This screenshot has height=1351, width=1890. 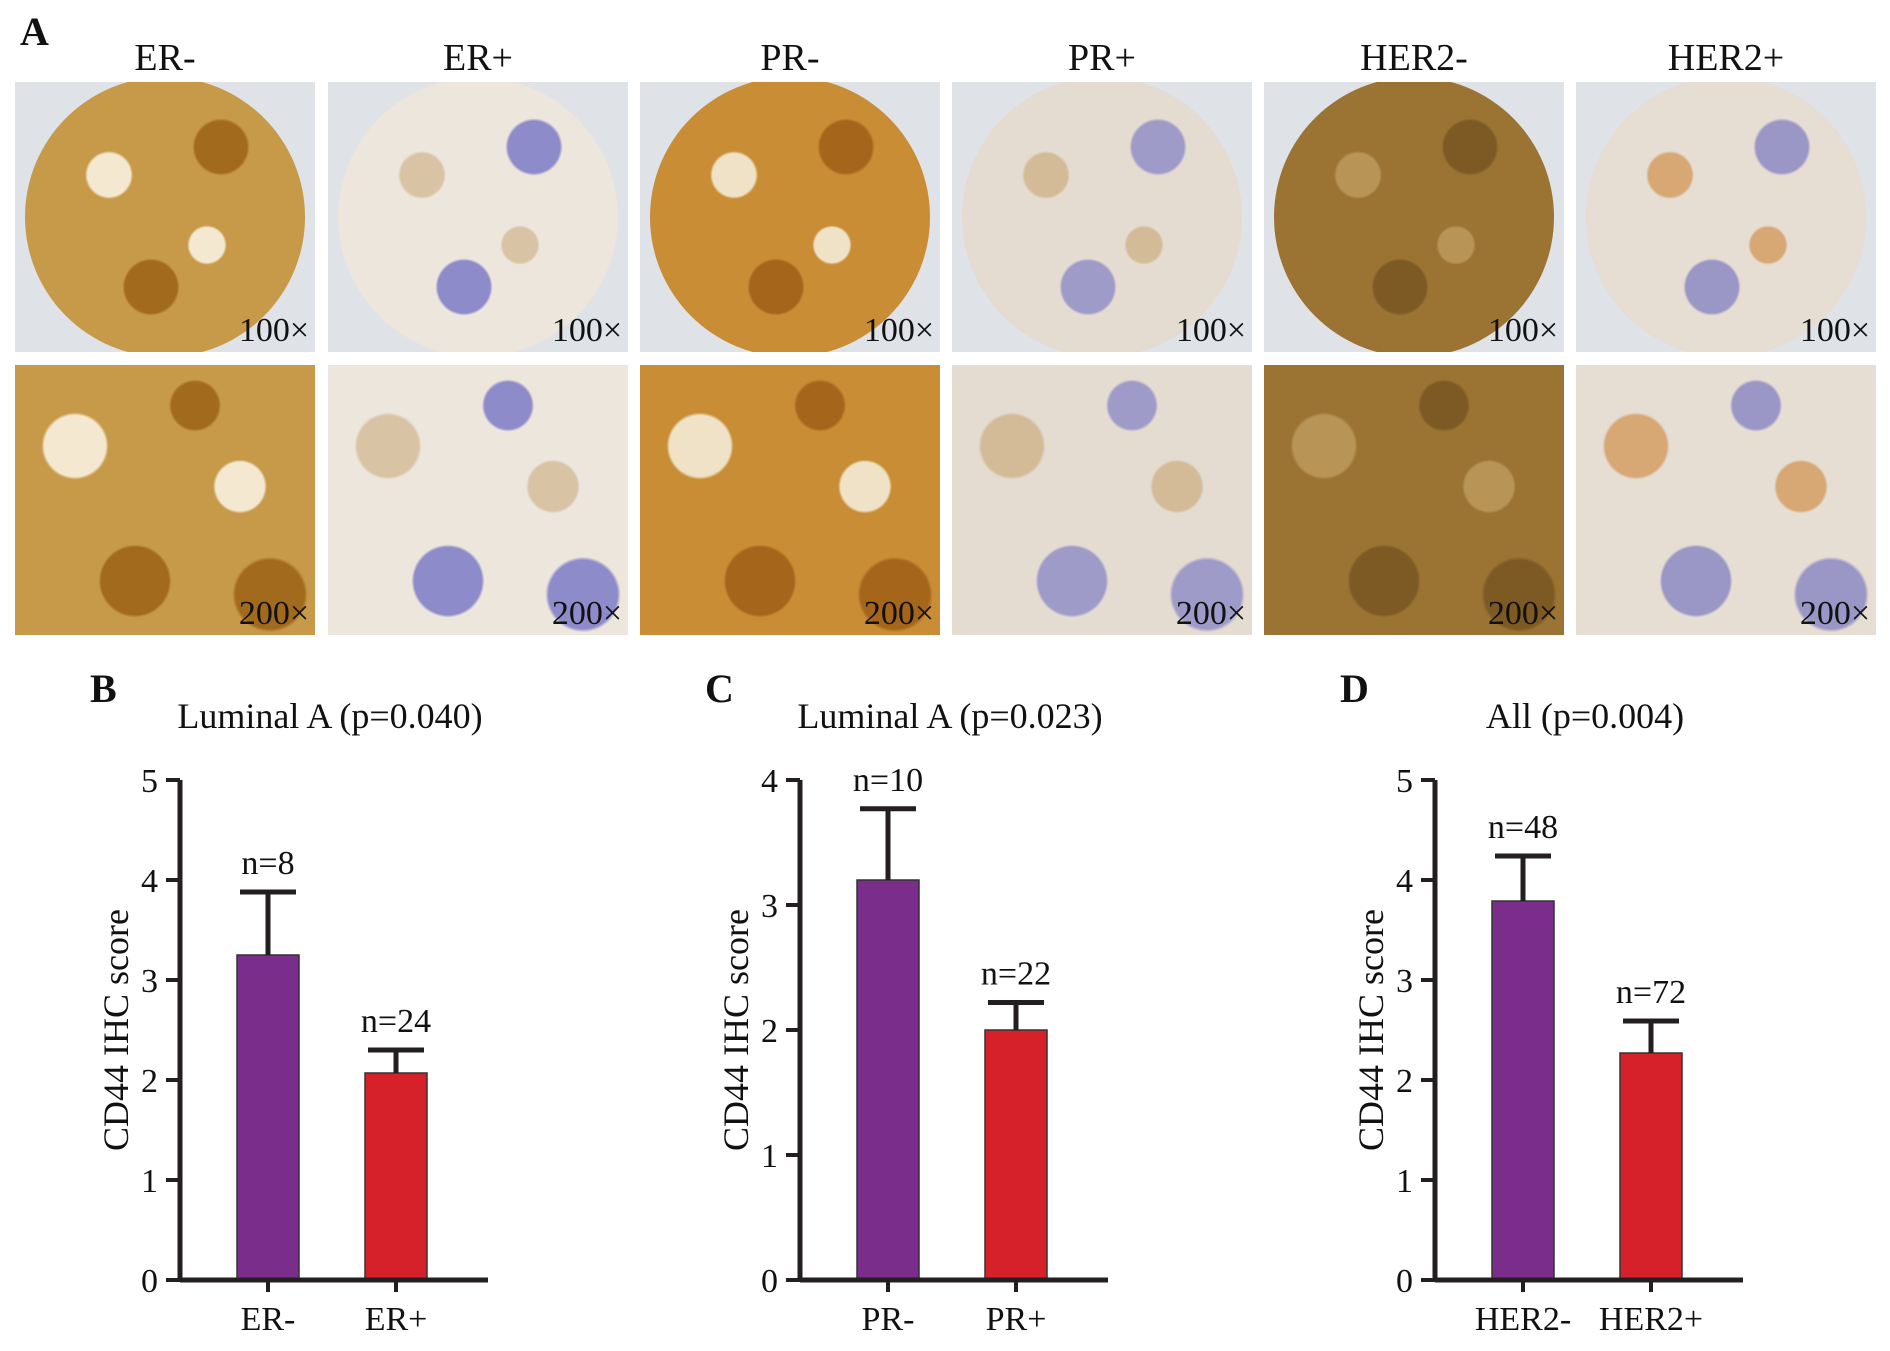 What do you see at coordinates (719, 688) in the screenshot?
I see `panel-label-c: C` at bounding box center [719, 688].